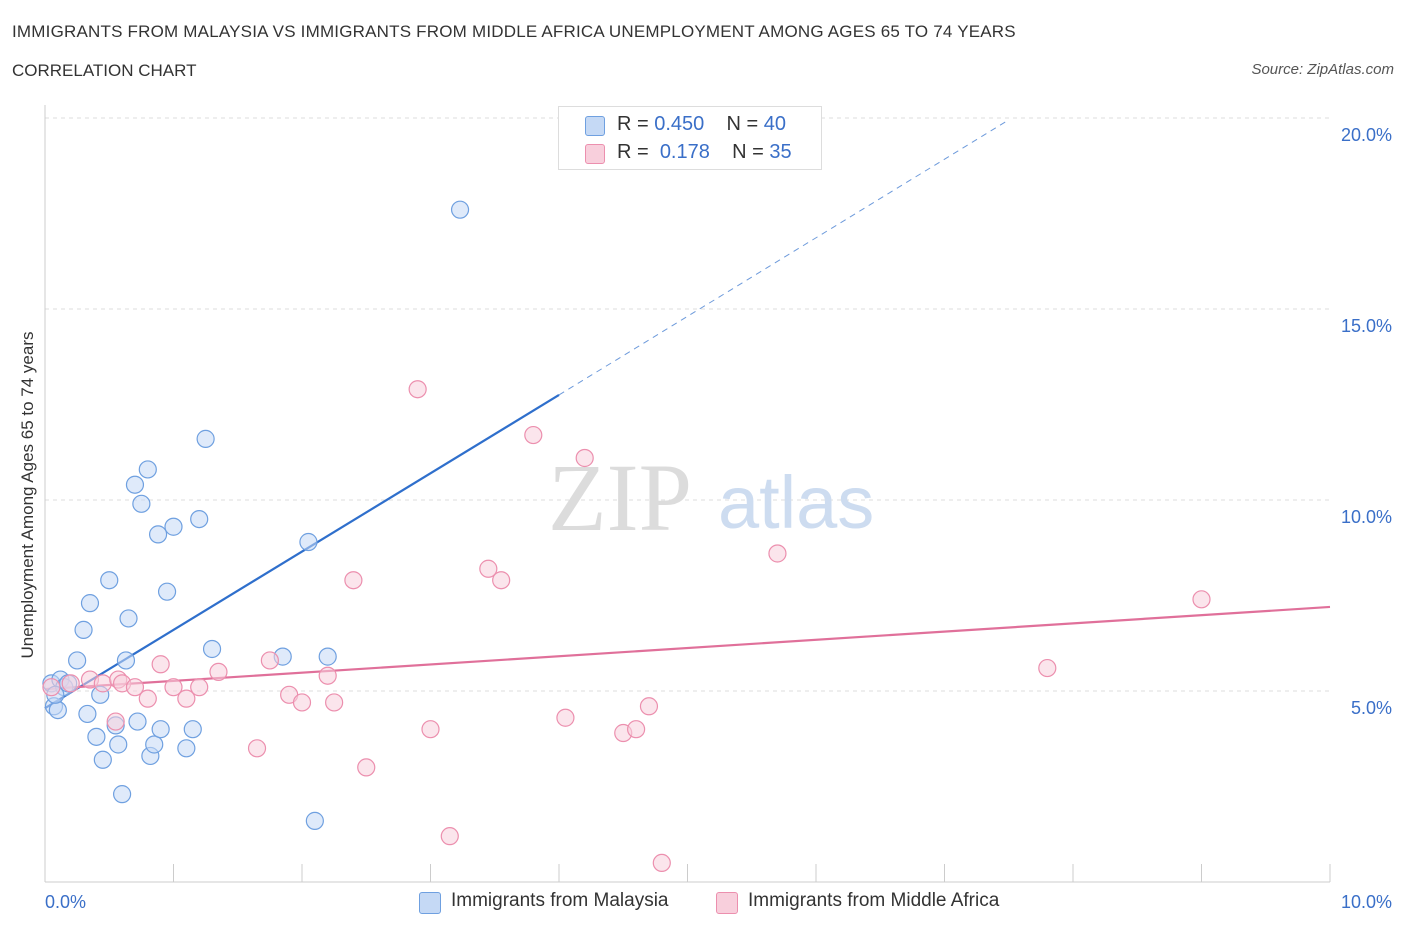 This screenshot has width=1406, height=930. What do you see at coordinates (1366, 135) in the screenshot?
I see `y-tick-label: 20.0%` at bounding box center [1366, 135].